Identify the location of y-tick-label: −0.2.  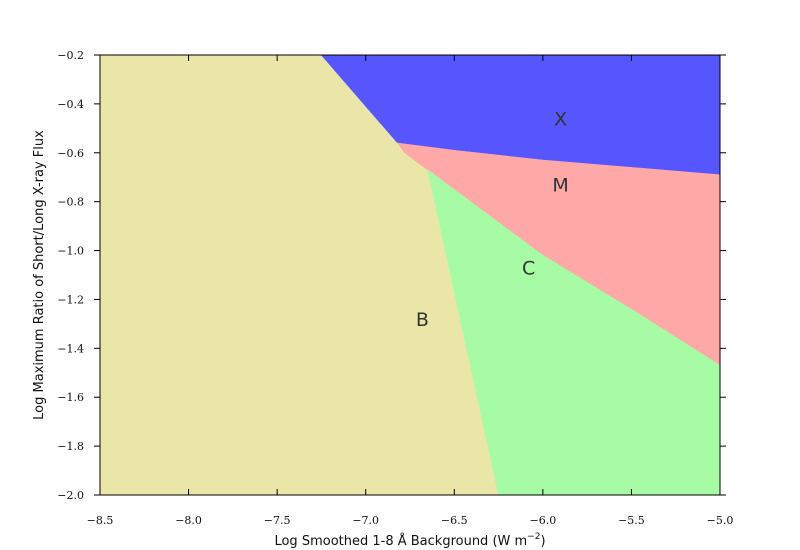
(70, 55).